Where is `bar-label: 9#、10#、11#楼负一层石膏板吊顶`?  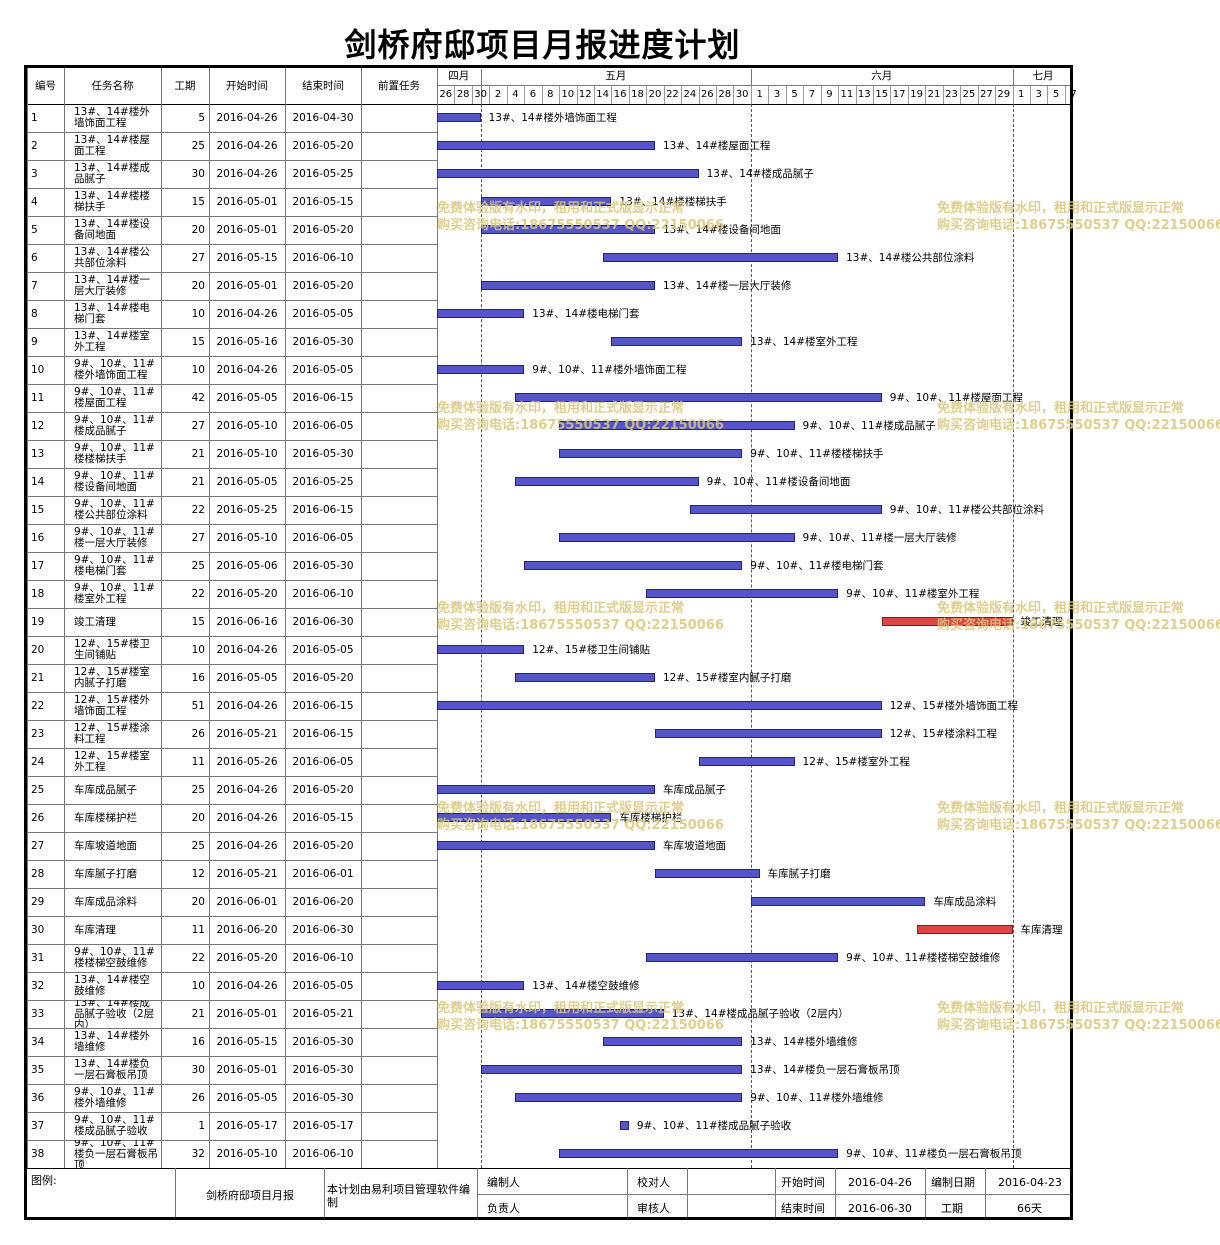 bar-label: 9#、10#、11#楼负一层石膏板吊顶 is located at coordinates (934, 1154).